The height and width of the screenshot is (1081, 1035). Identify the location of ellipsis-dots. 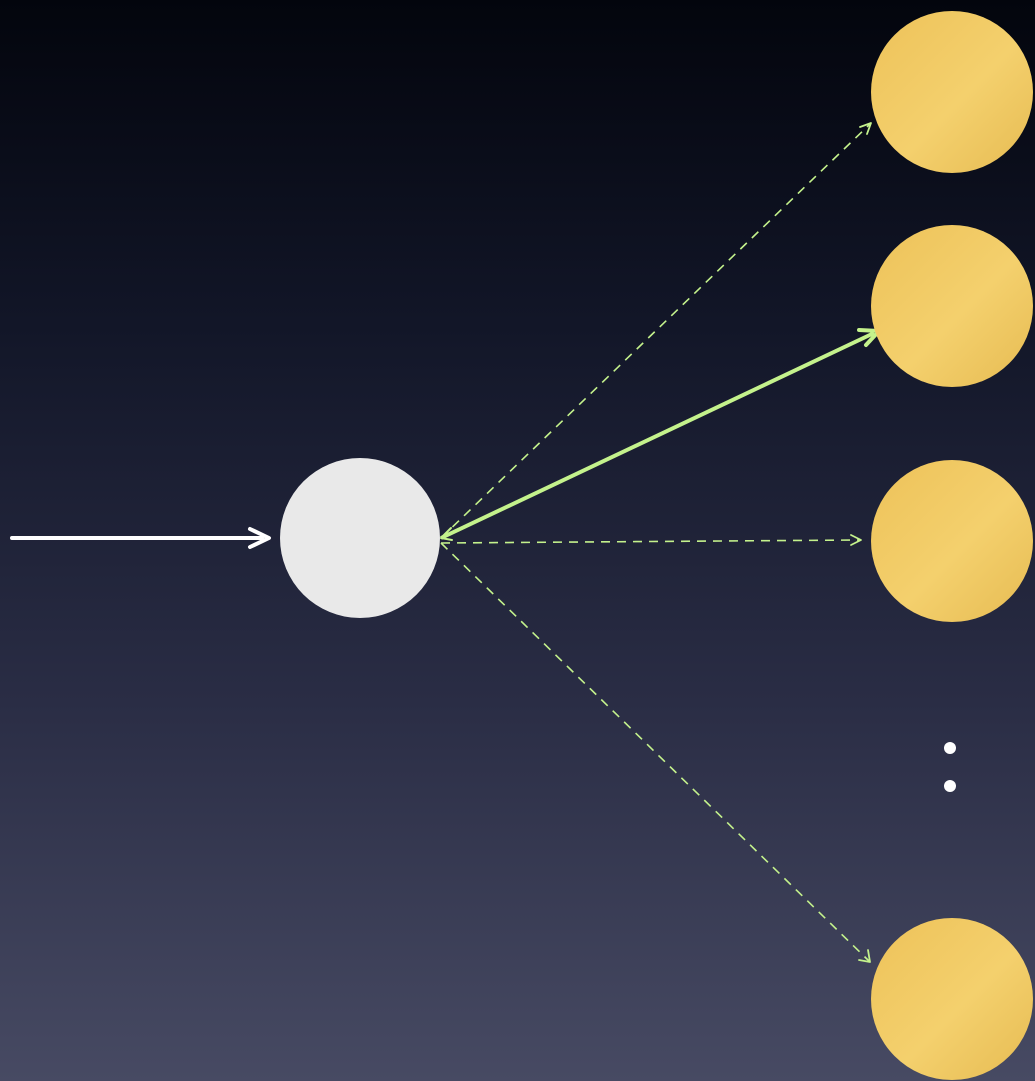
(950, 767).